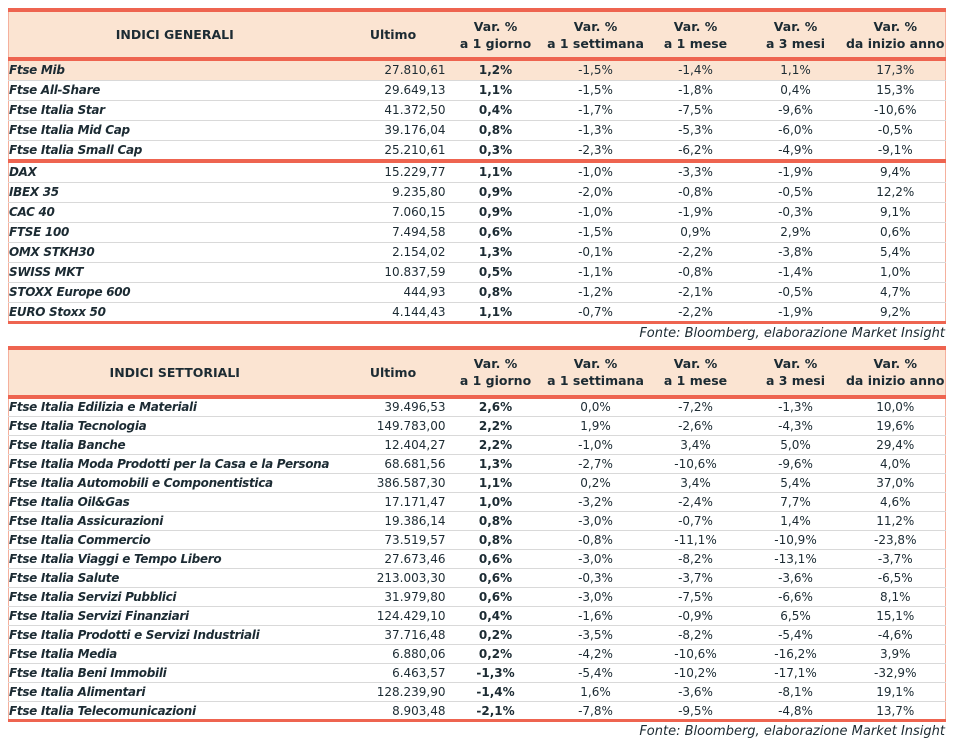 This screenshot has width=953, height=756. Describe the element at coordinates (495, 464) in the screenshot. I see `pct-change-cell: 1,3%` at that location.